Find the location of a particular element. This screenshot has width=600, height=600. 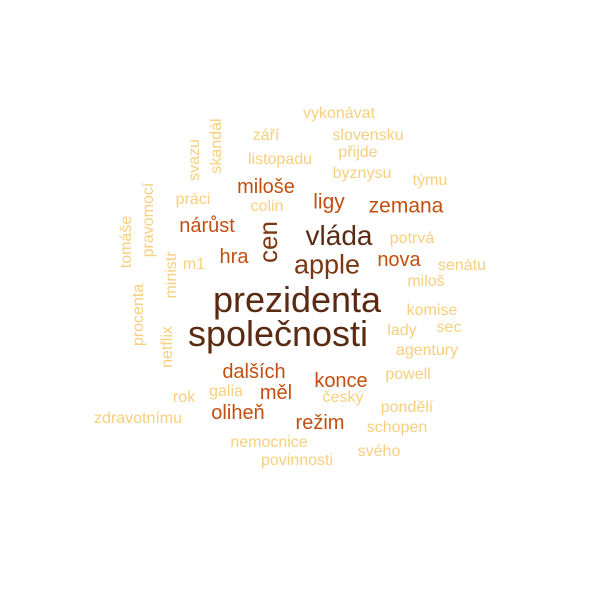

word-prijde: přijde is located at coordinates (358, 152).